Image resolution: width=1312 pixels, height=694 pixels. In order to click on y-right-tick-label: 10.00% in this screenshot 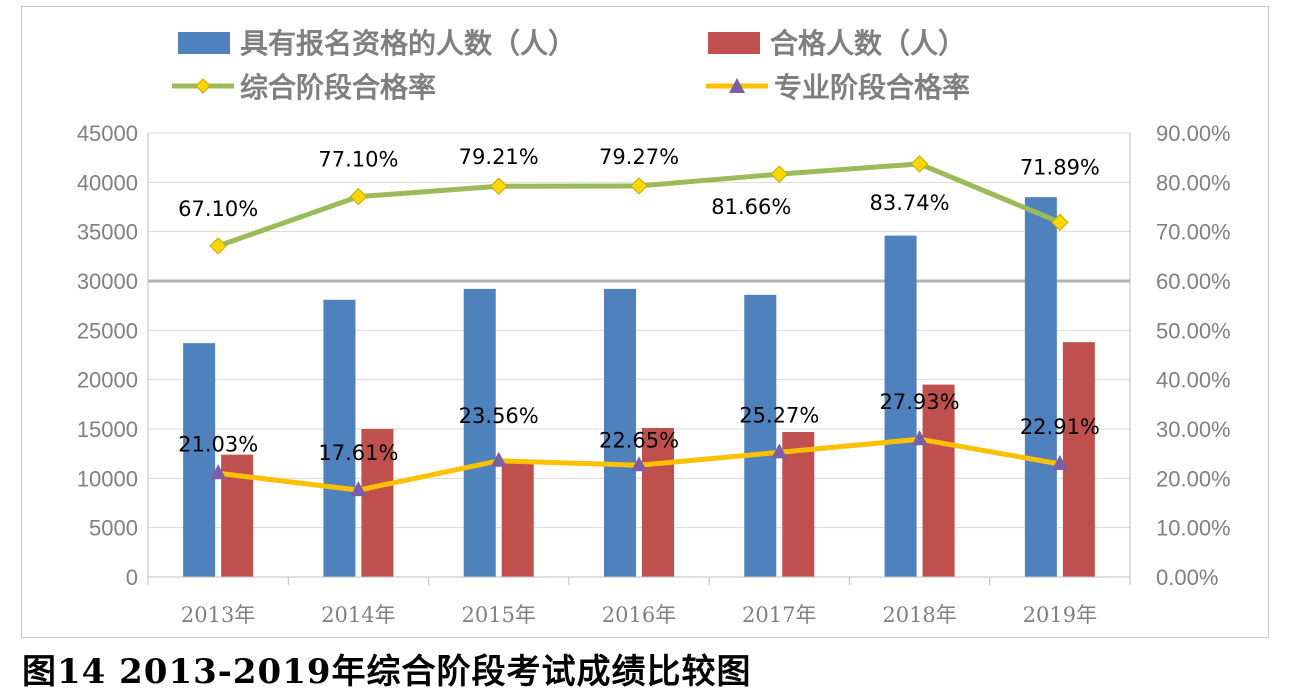, I will do `click(1193, 528)`.